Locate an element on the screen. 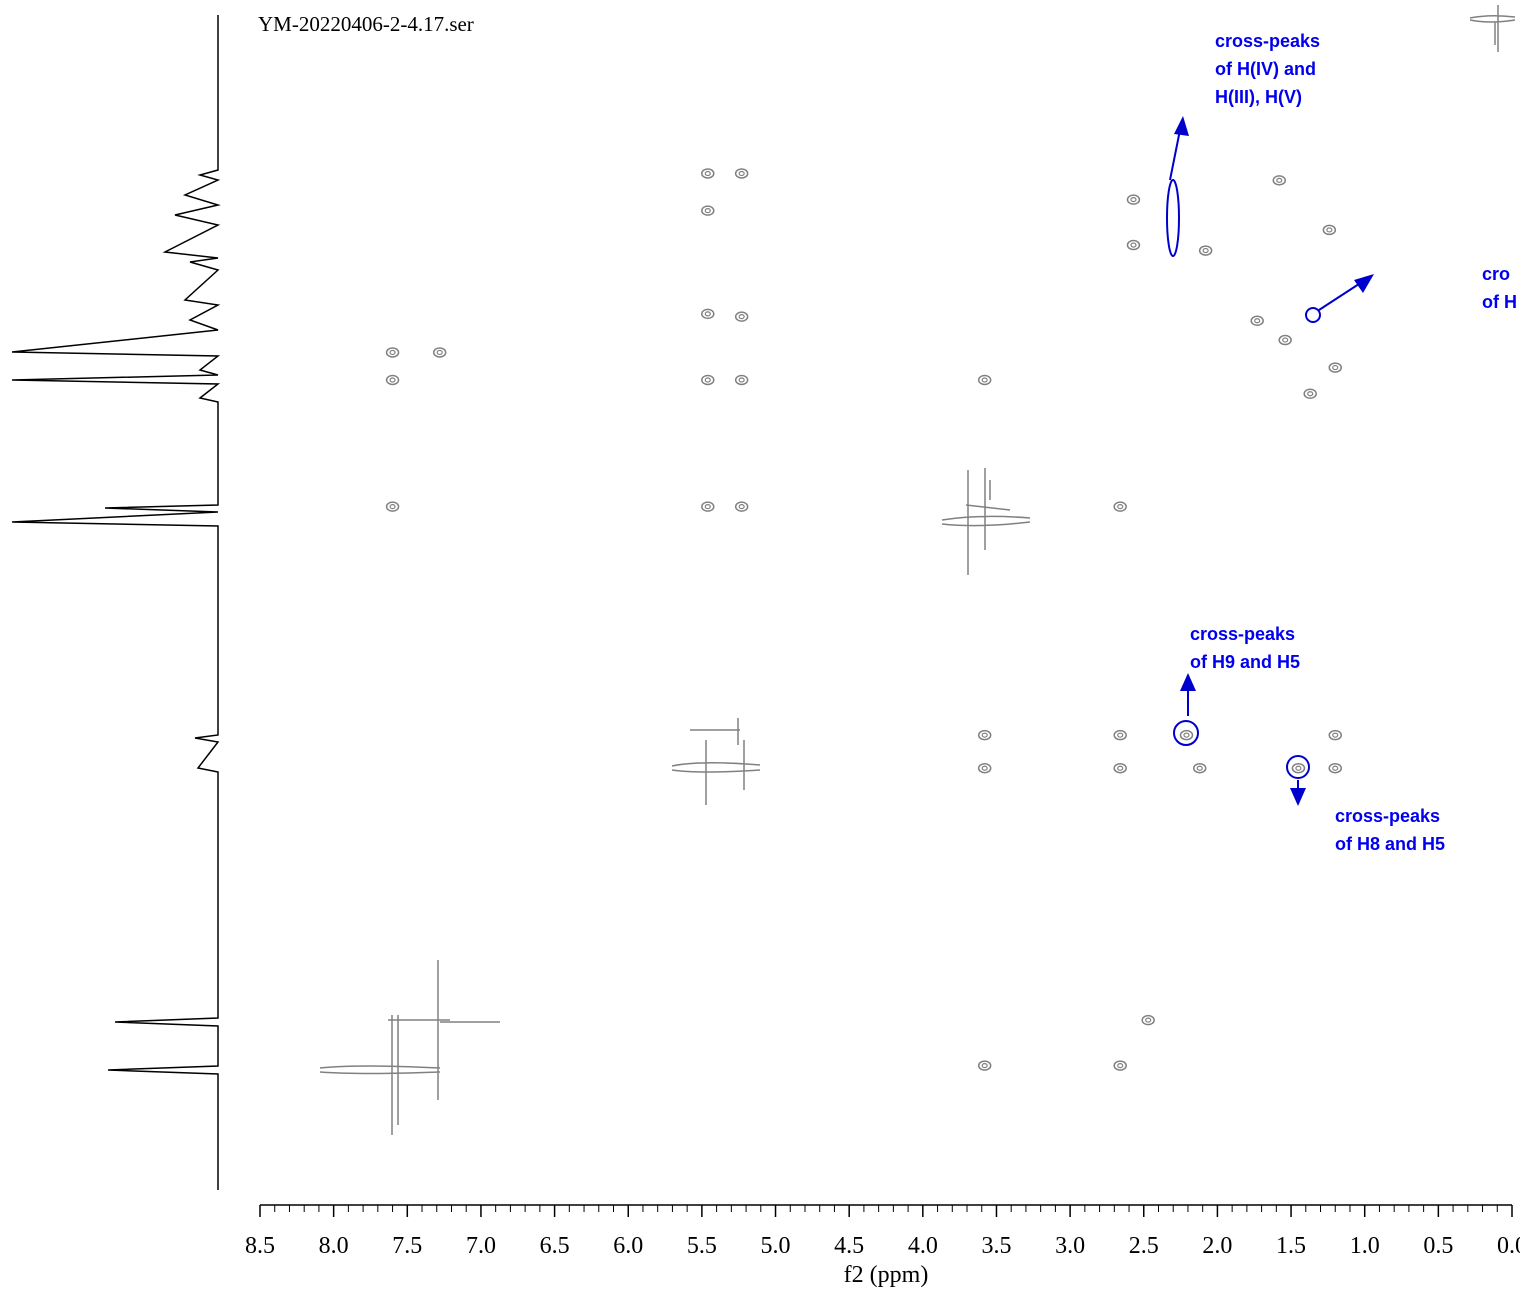 The height and width of the screenshot is (1292, 1520). annotation-shapes is located at coordinates (1264, 460).